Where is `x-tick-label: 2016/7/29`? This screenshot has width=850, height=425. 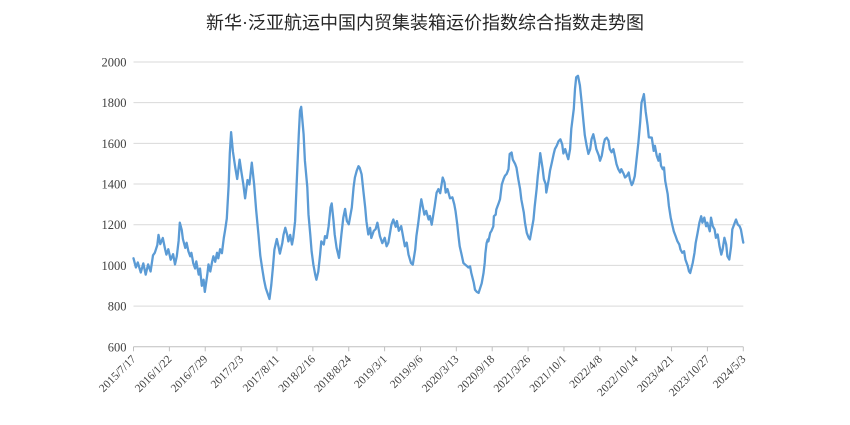 x-tick-label: 2016/7/29 is located at coordinates (190, 374).